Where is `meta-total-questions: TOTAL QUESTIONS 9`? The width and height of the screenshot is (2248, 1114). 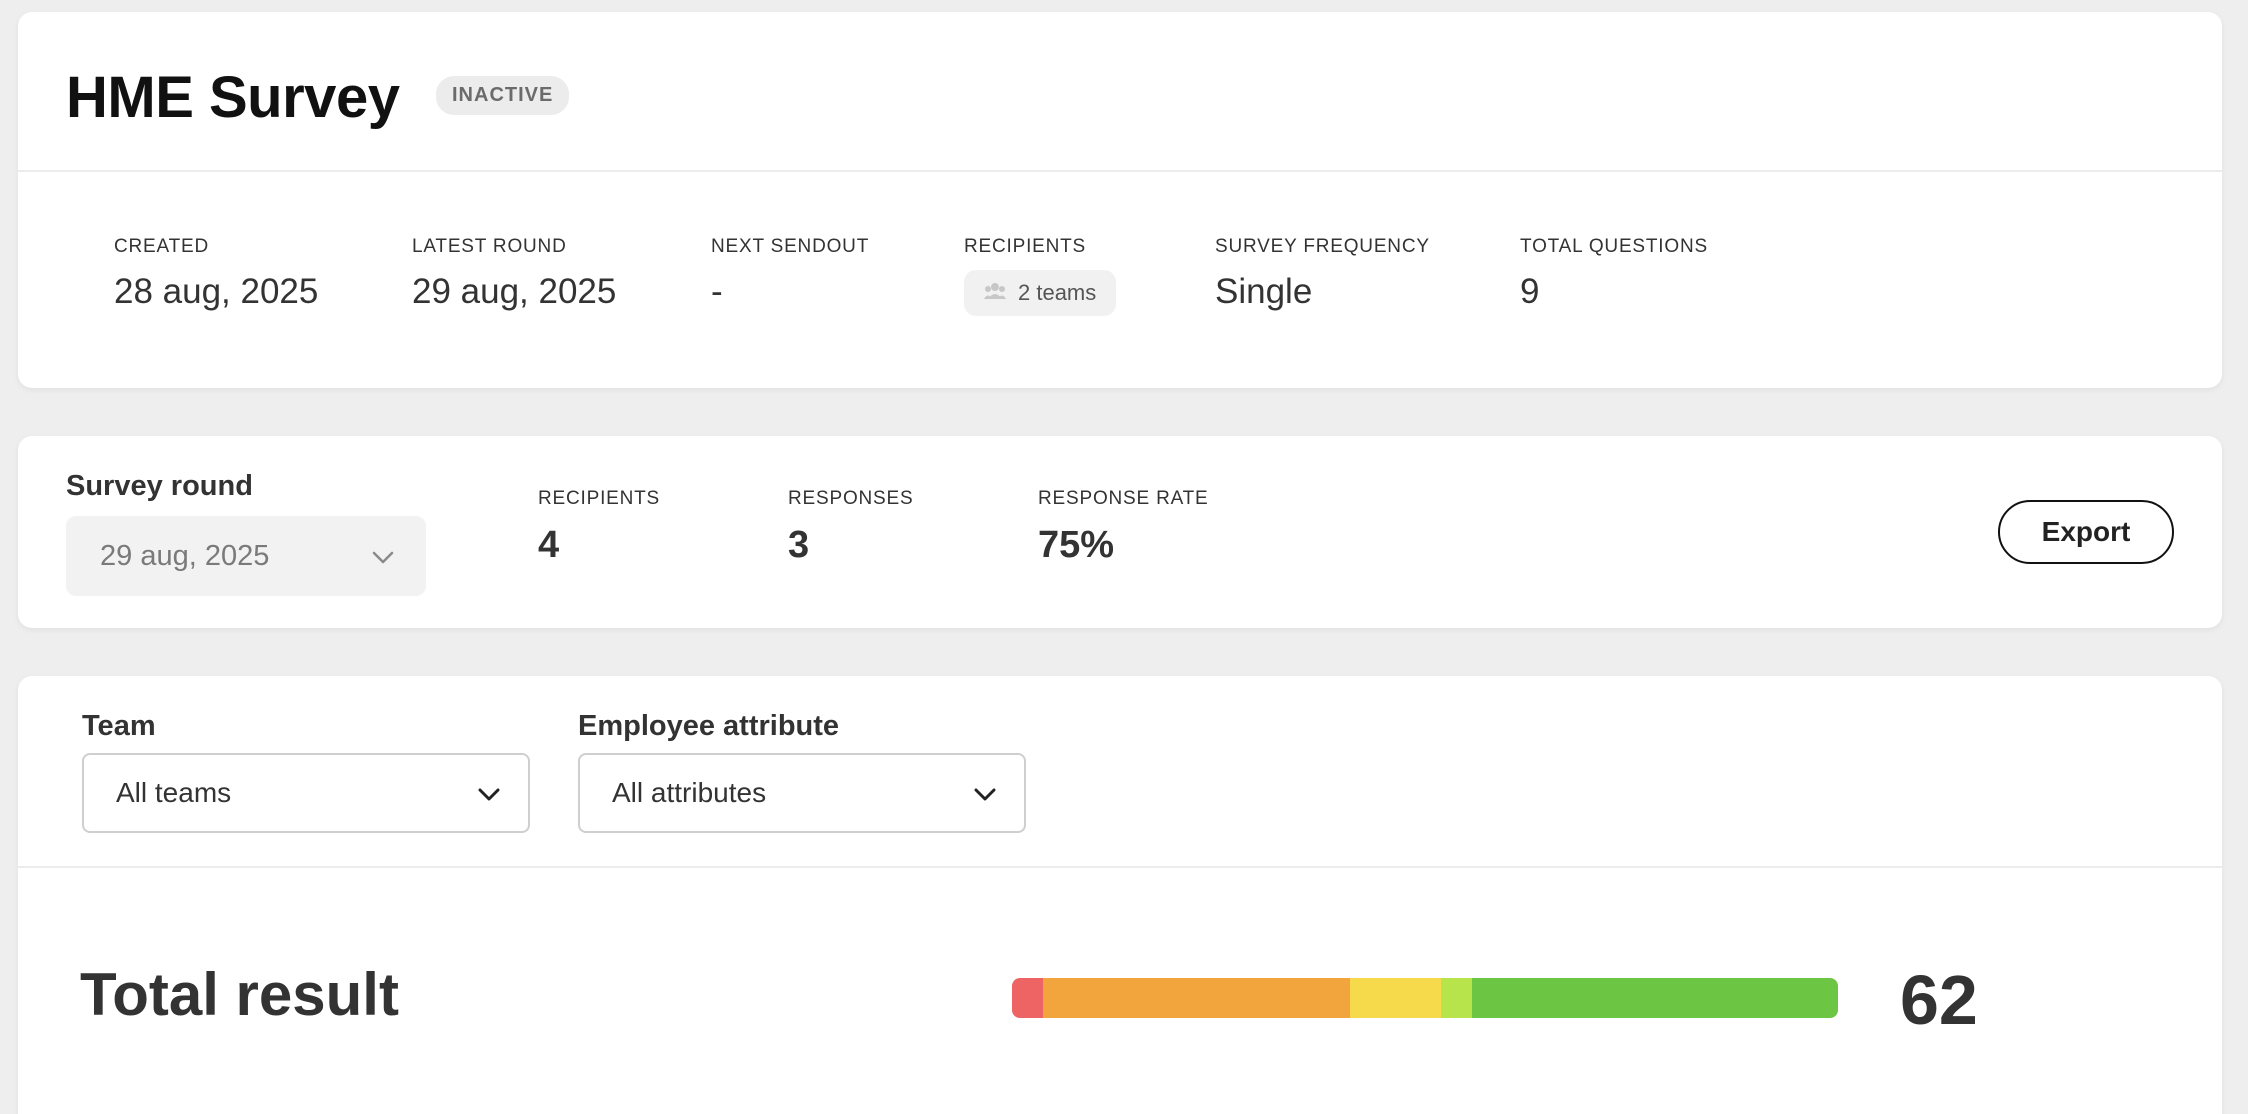 meta-total-questions: TOTAL QUESTIONS 9 is located at coordinates (1614, 274).